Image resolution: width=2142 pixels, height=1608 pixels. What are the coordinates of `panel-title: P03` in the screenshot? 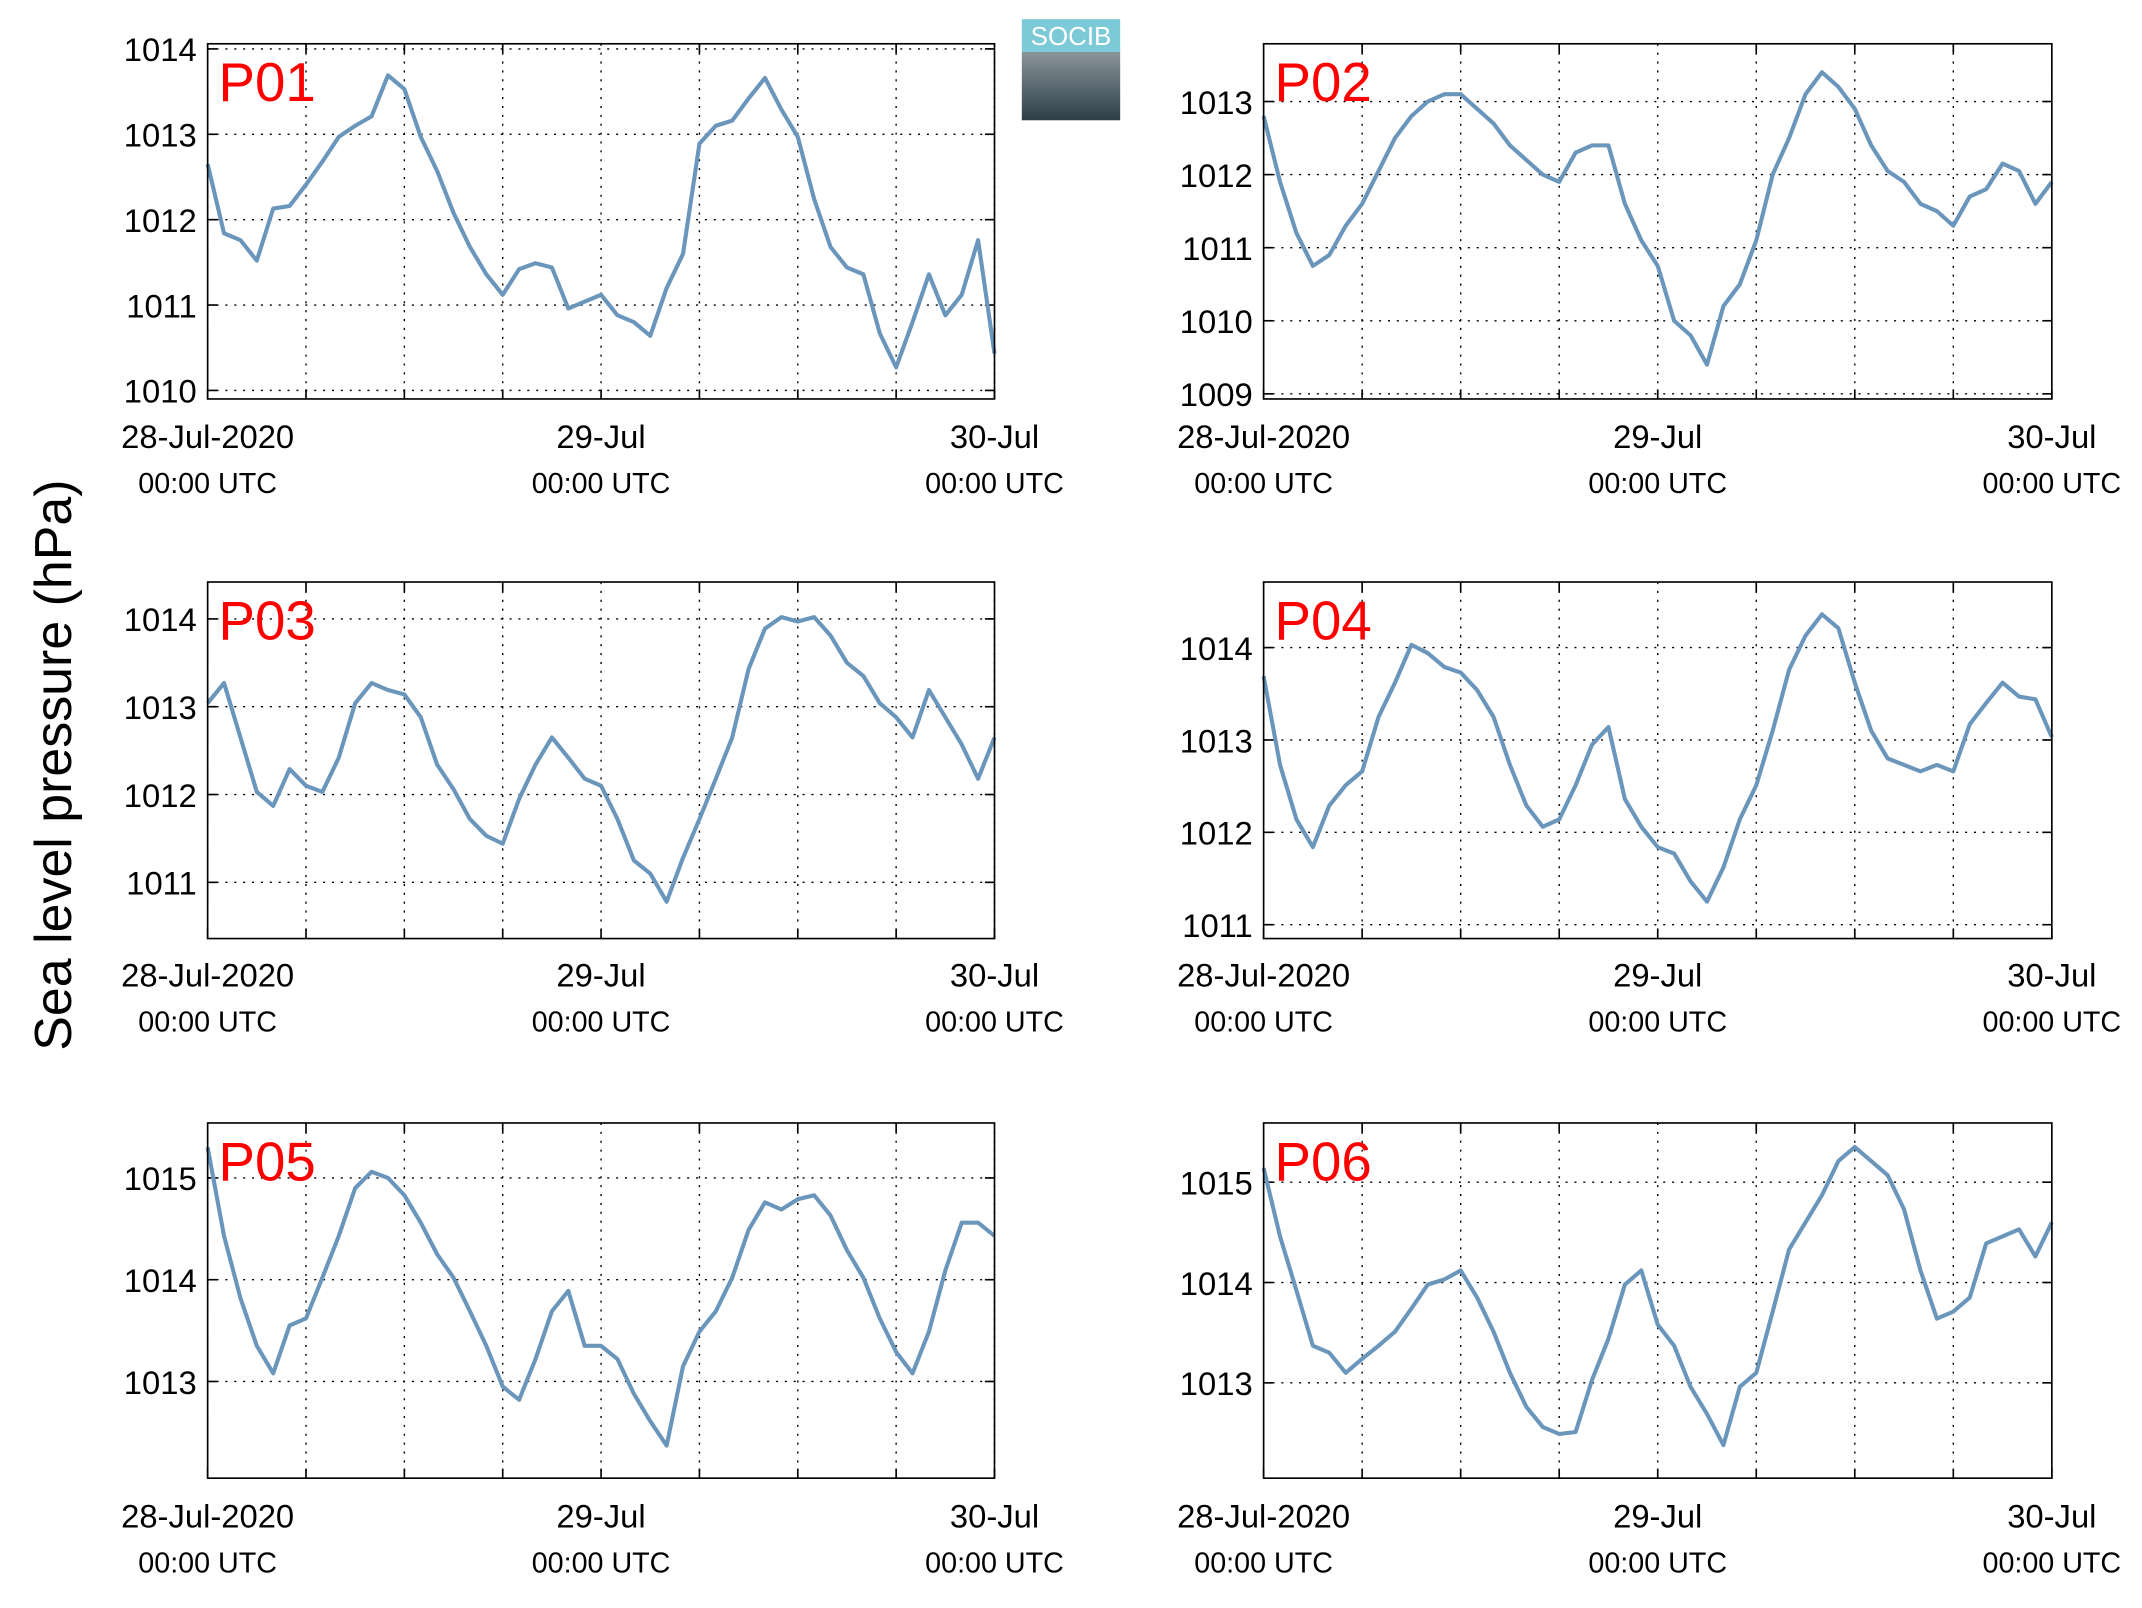 It's located at (267, 620).